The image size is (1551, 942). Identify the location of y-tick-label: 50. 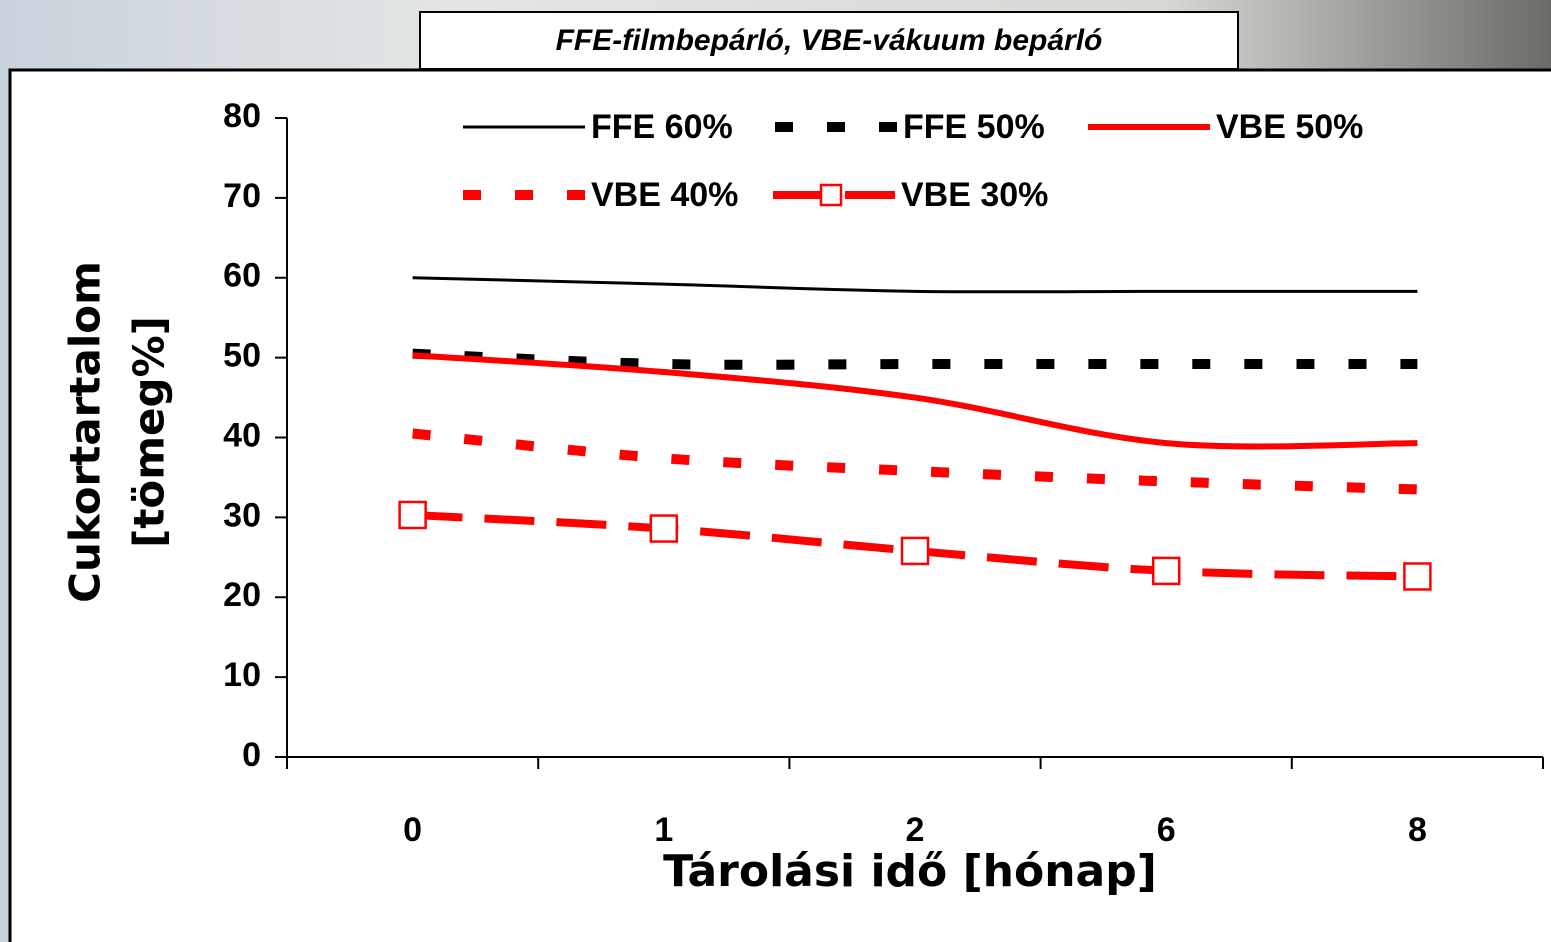
(242, 356).